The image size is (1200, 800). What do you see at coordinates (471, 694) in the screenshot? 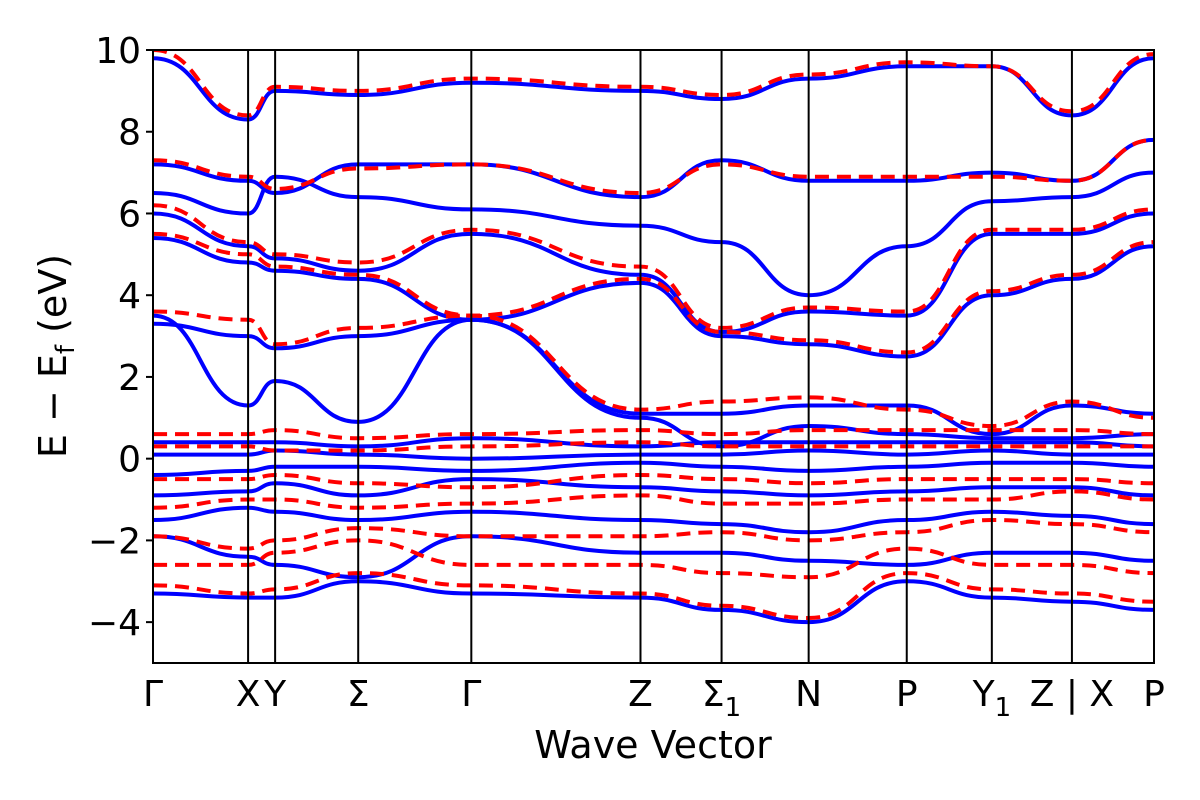
I see `x-tick-label-4: Γ` at bounding box center [471, 694].